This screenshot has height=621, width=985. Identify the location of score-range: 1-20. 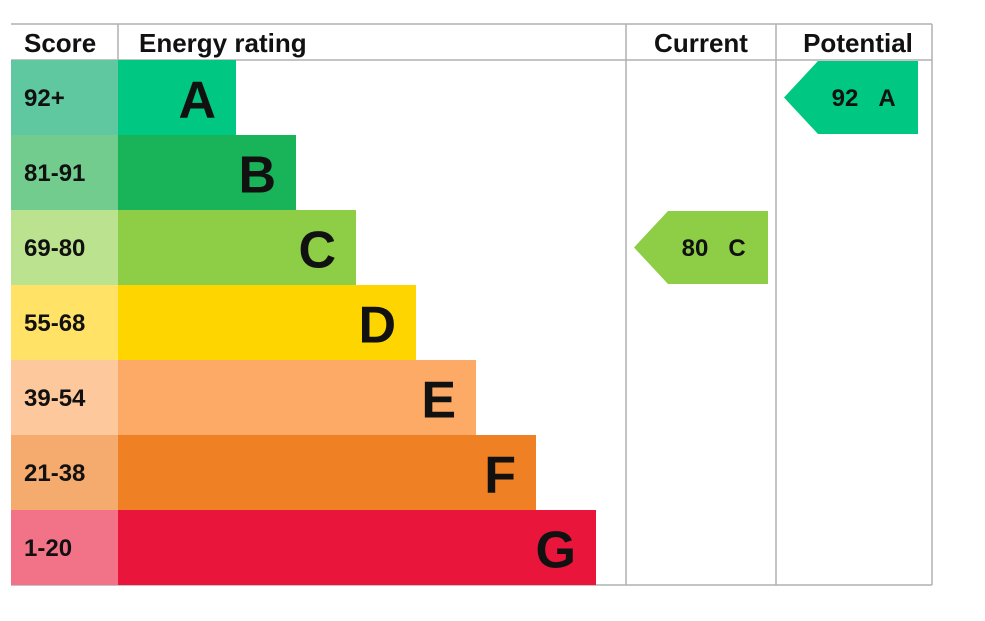
(48, 548).